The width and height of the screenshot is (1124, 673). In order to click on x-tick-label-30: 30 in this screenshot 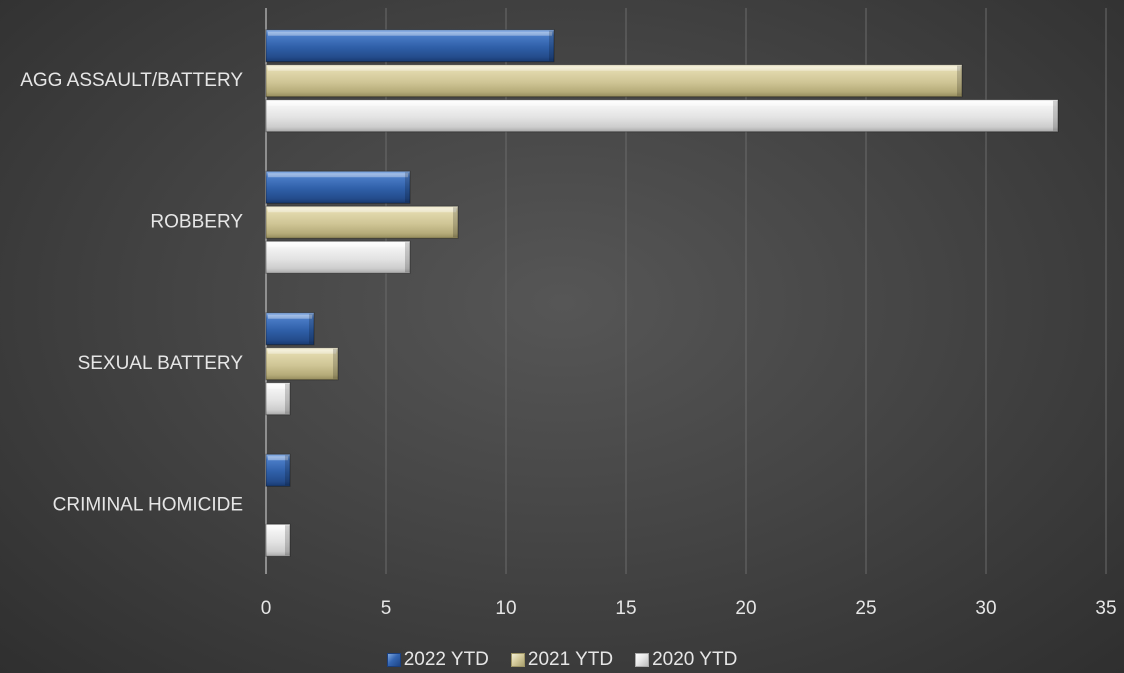, I will do `click(985, 608)`.